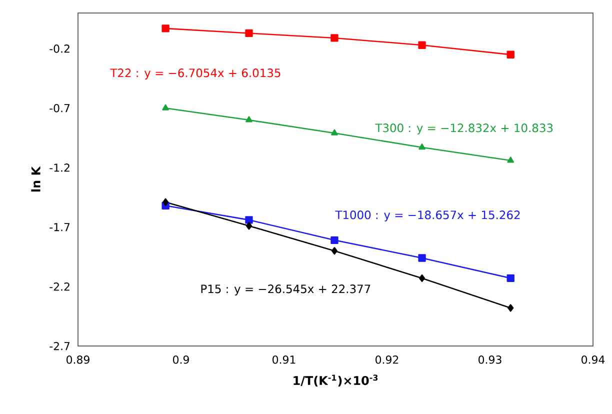  I want to click on y-axis-title: ln K, so click(35, 179).